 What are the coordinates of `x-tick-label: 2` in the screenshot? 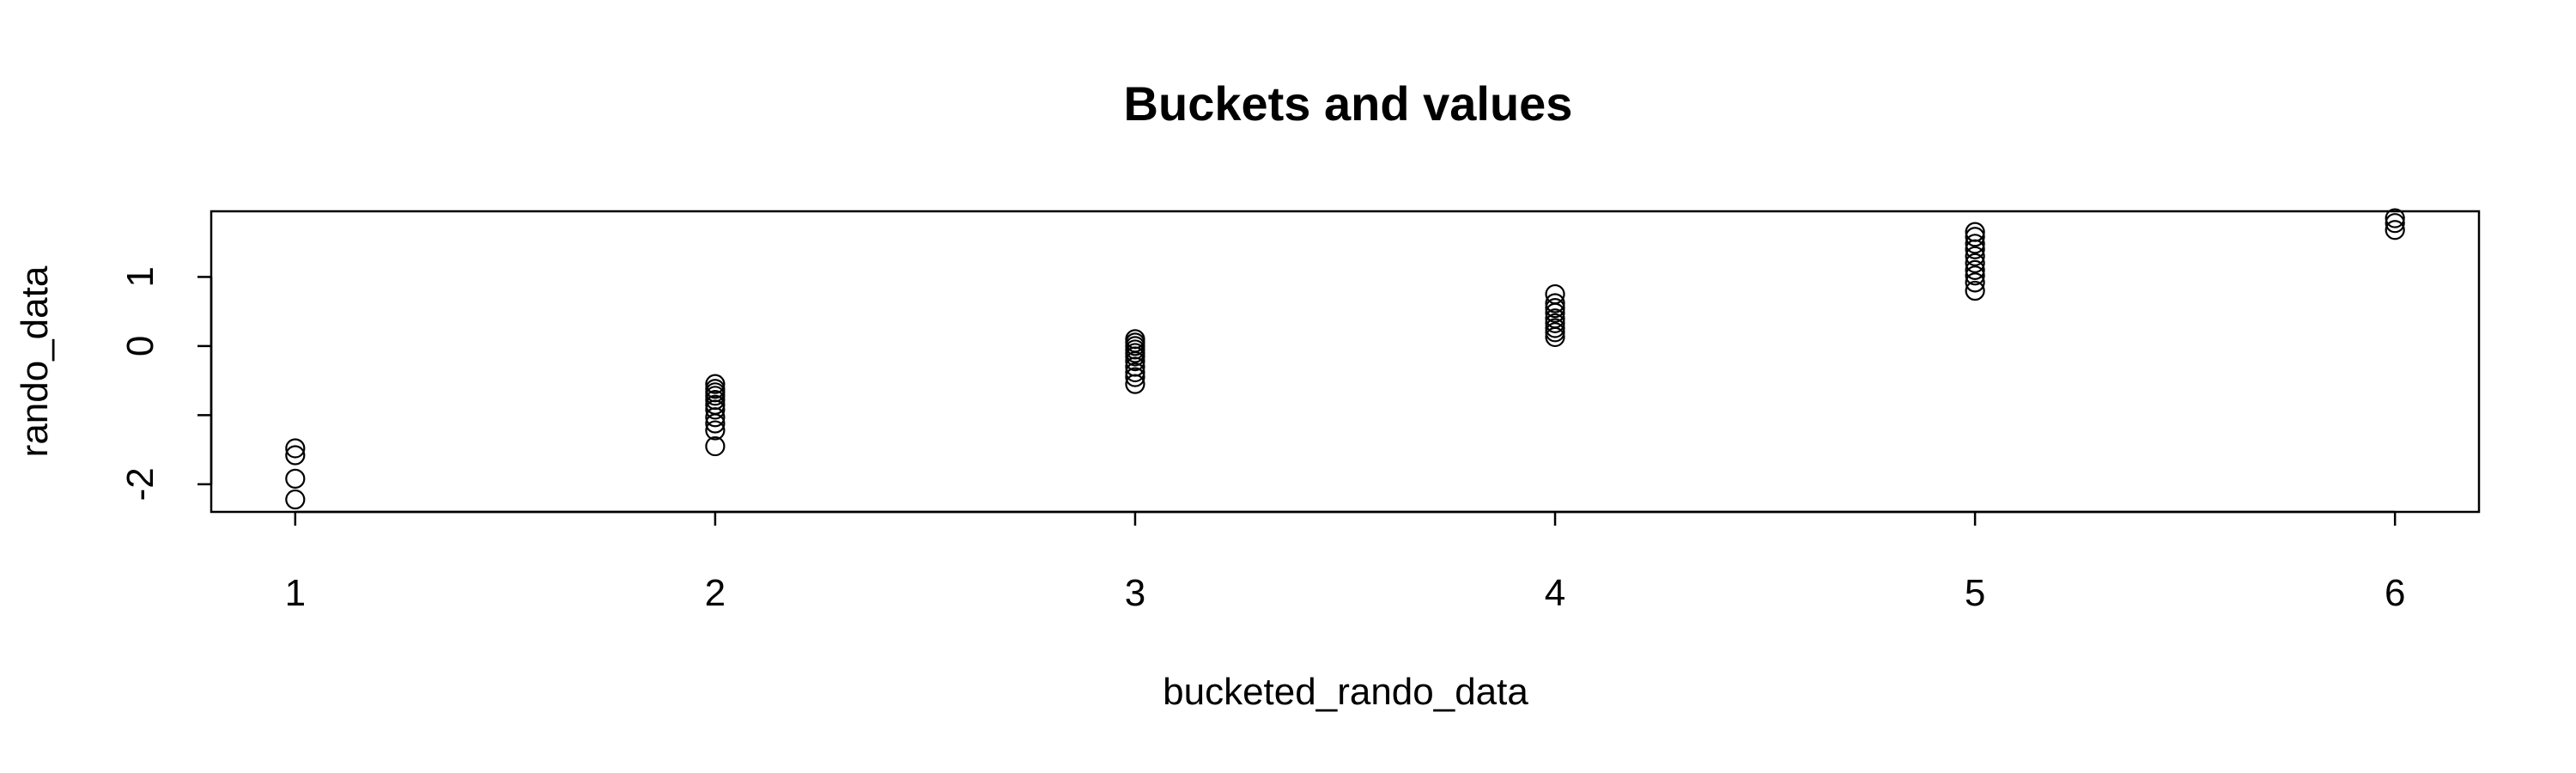 It's located at (715, 593).